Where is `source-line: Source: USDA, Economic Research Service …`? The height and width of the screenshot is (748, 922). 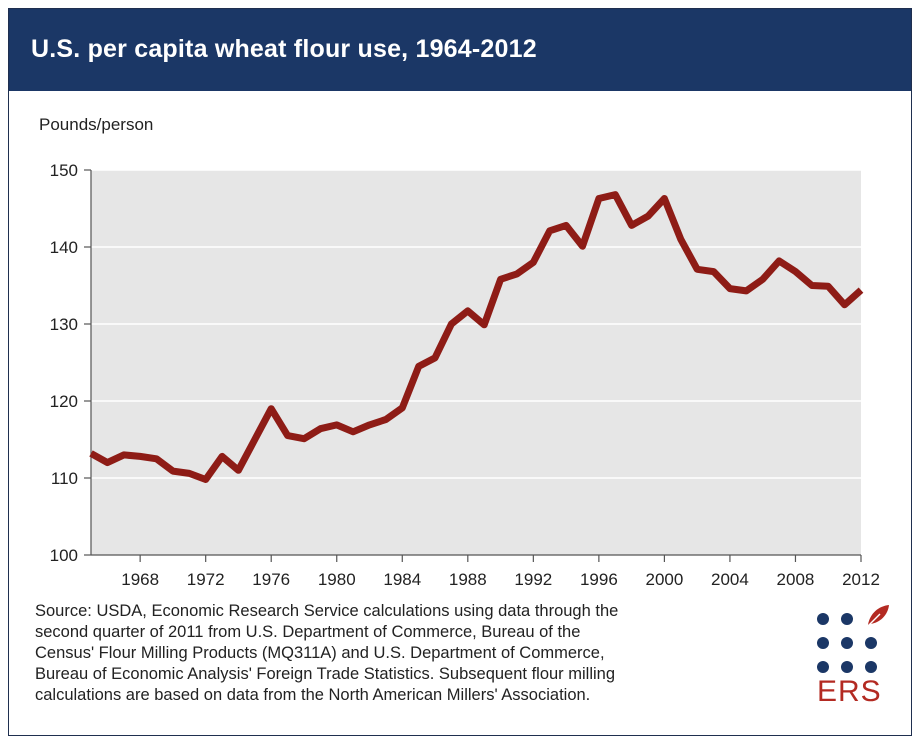 source-line: Source: USDA, Economic Research Service … is located at coordinates (327, 611).